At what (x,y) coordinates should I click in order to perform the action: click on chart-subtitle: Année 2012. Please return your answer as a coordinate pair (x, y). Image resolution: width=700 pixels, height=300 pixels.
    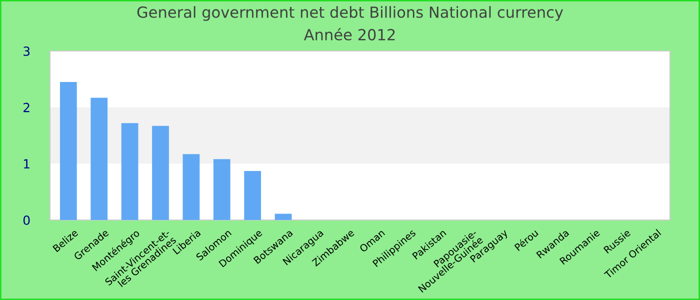
    Looking at the image, I should click on (349, 34).